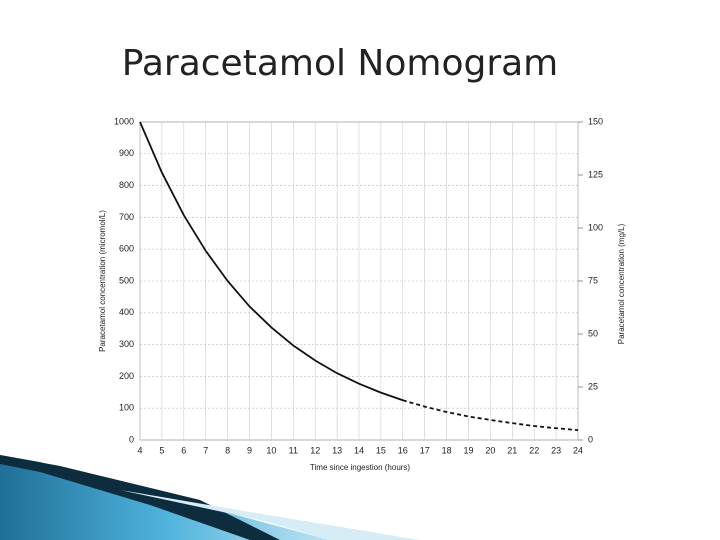 This screenshot has height=540, width=720. What do you see at coordinates (126, 312) in the screenshot?
I see `y-tick-label: 400` at bounding box center [126, 312].